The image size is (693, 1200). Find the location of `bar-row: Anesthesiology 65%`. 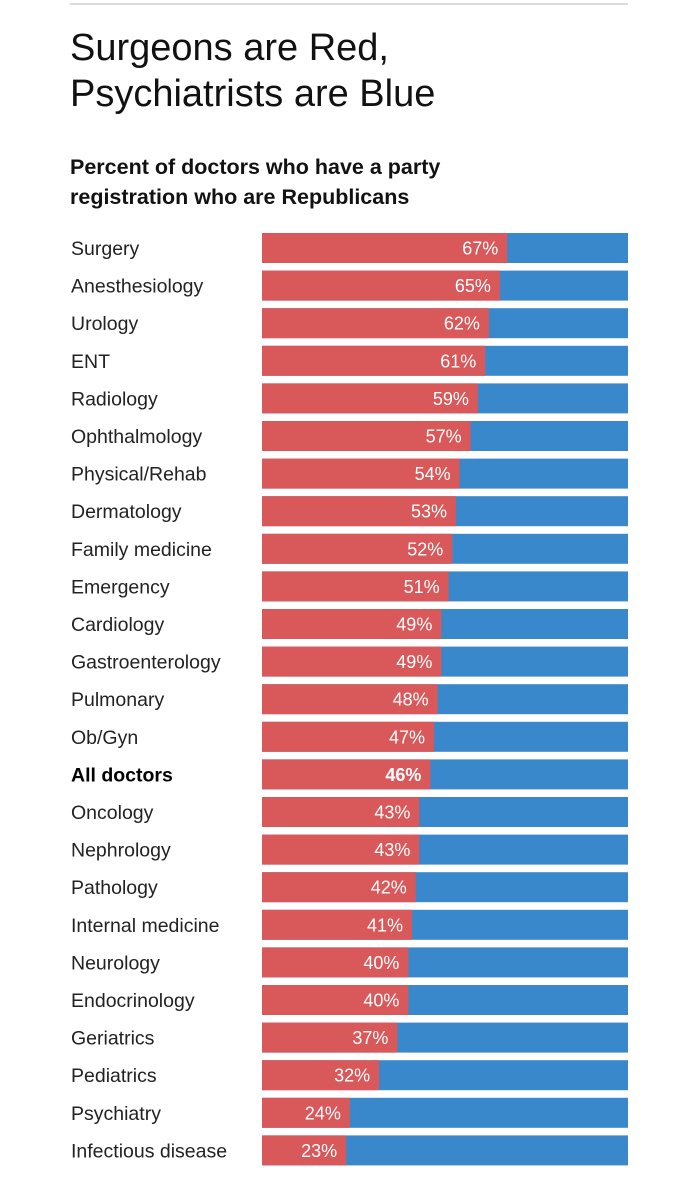

bar-row: Anesthesiology 65% is located at coordinates (349, 285).